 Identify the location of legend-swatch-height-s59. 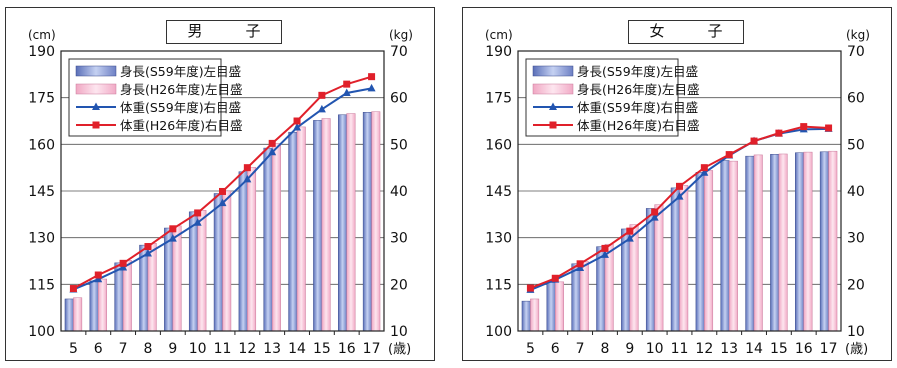
(553, 71).